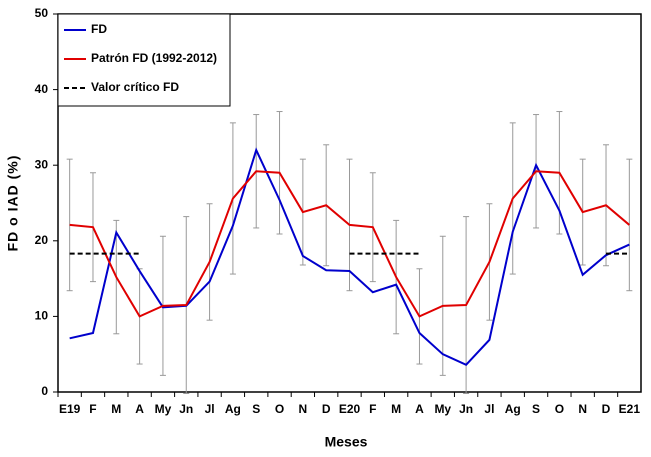 The height and width of the screenshot is (457, 651). Describe the element at coordinates (70, 409) in the screenshot. I see `x-tick-label: E19` at that location.